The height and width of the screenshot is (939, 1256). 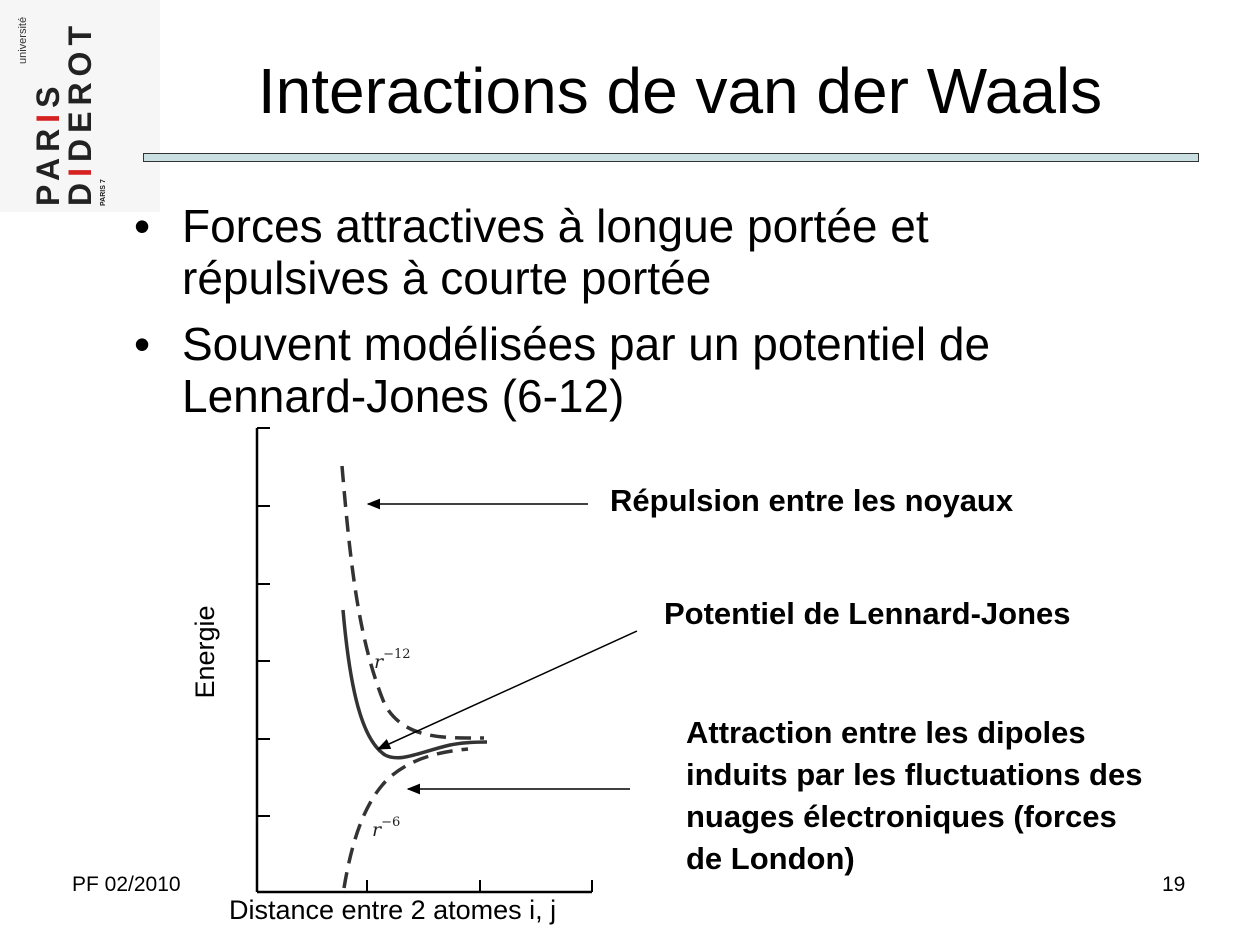 What do you see at coordinates (412, 602) in the screenshot?
I see `repulsion-r12-curve` at bounding box center [412, 602].